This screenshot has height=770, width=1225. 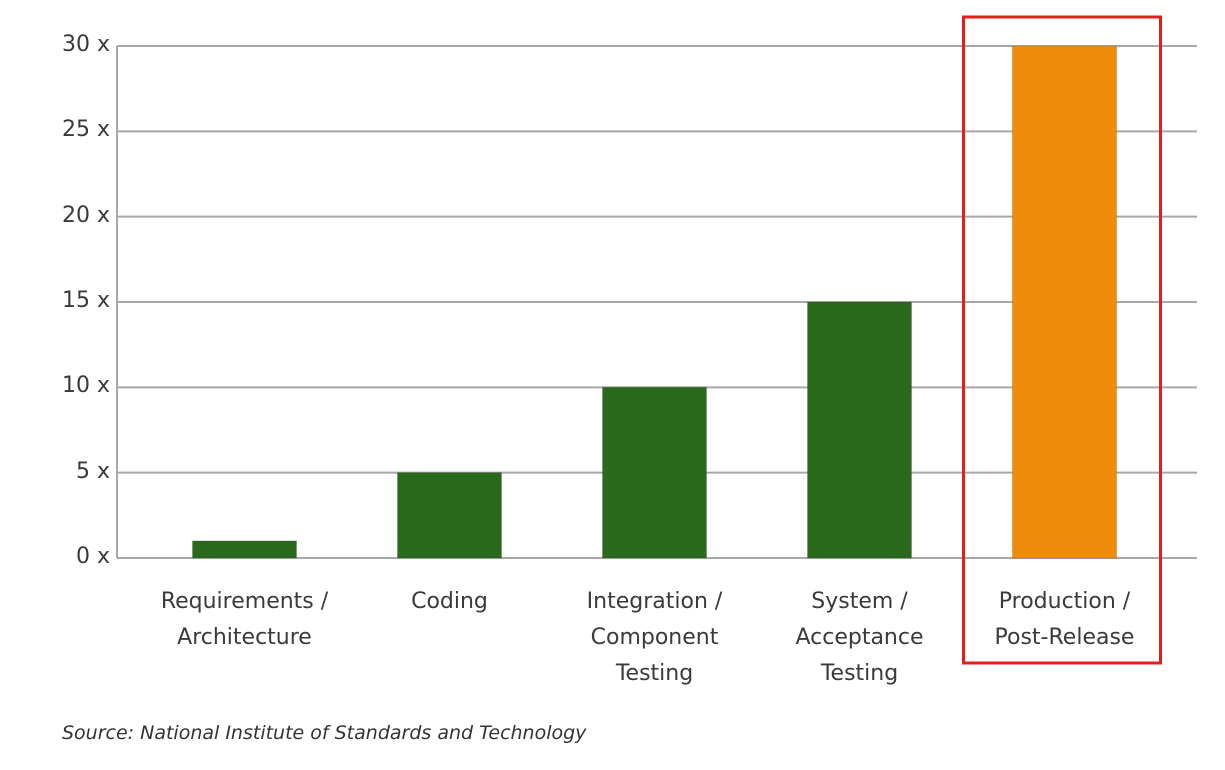 What do you see at coordinates (92, 471) in the screenshot?
I see `y-tick-label: 5 x` at bounding box center [92, 471].